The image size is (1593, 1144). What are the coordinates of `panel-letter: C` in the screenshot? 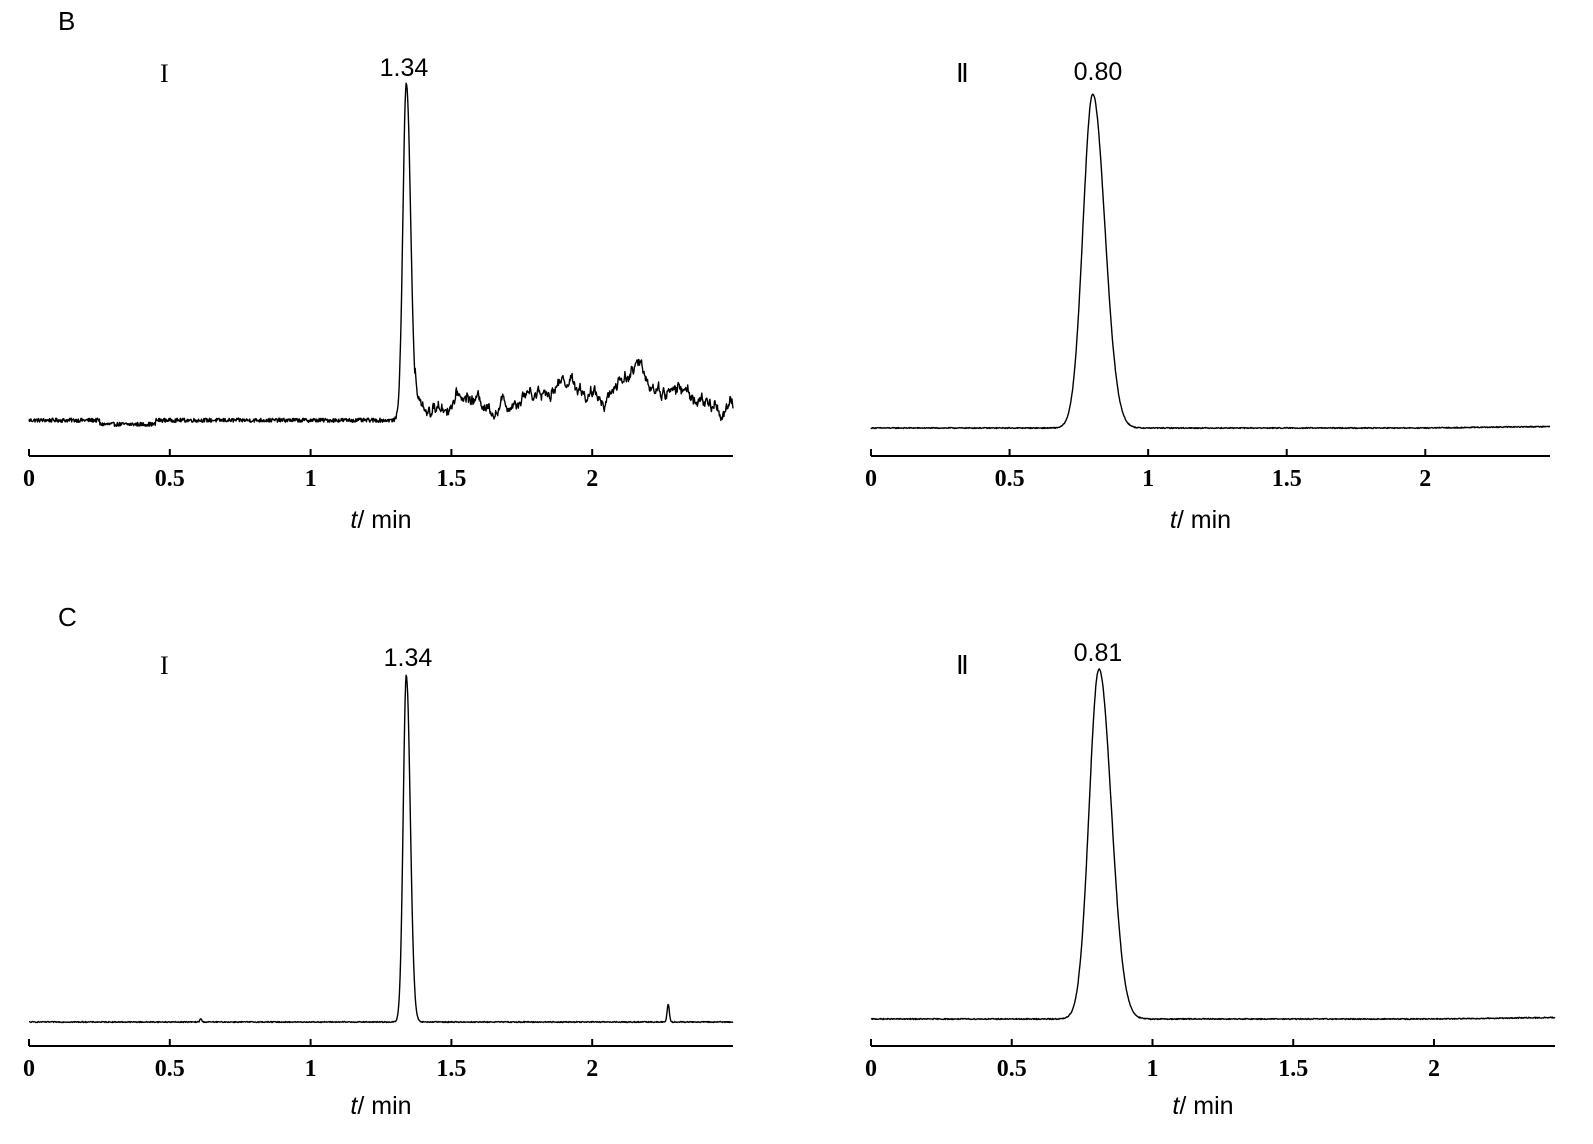 It's located at (67, 617).